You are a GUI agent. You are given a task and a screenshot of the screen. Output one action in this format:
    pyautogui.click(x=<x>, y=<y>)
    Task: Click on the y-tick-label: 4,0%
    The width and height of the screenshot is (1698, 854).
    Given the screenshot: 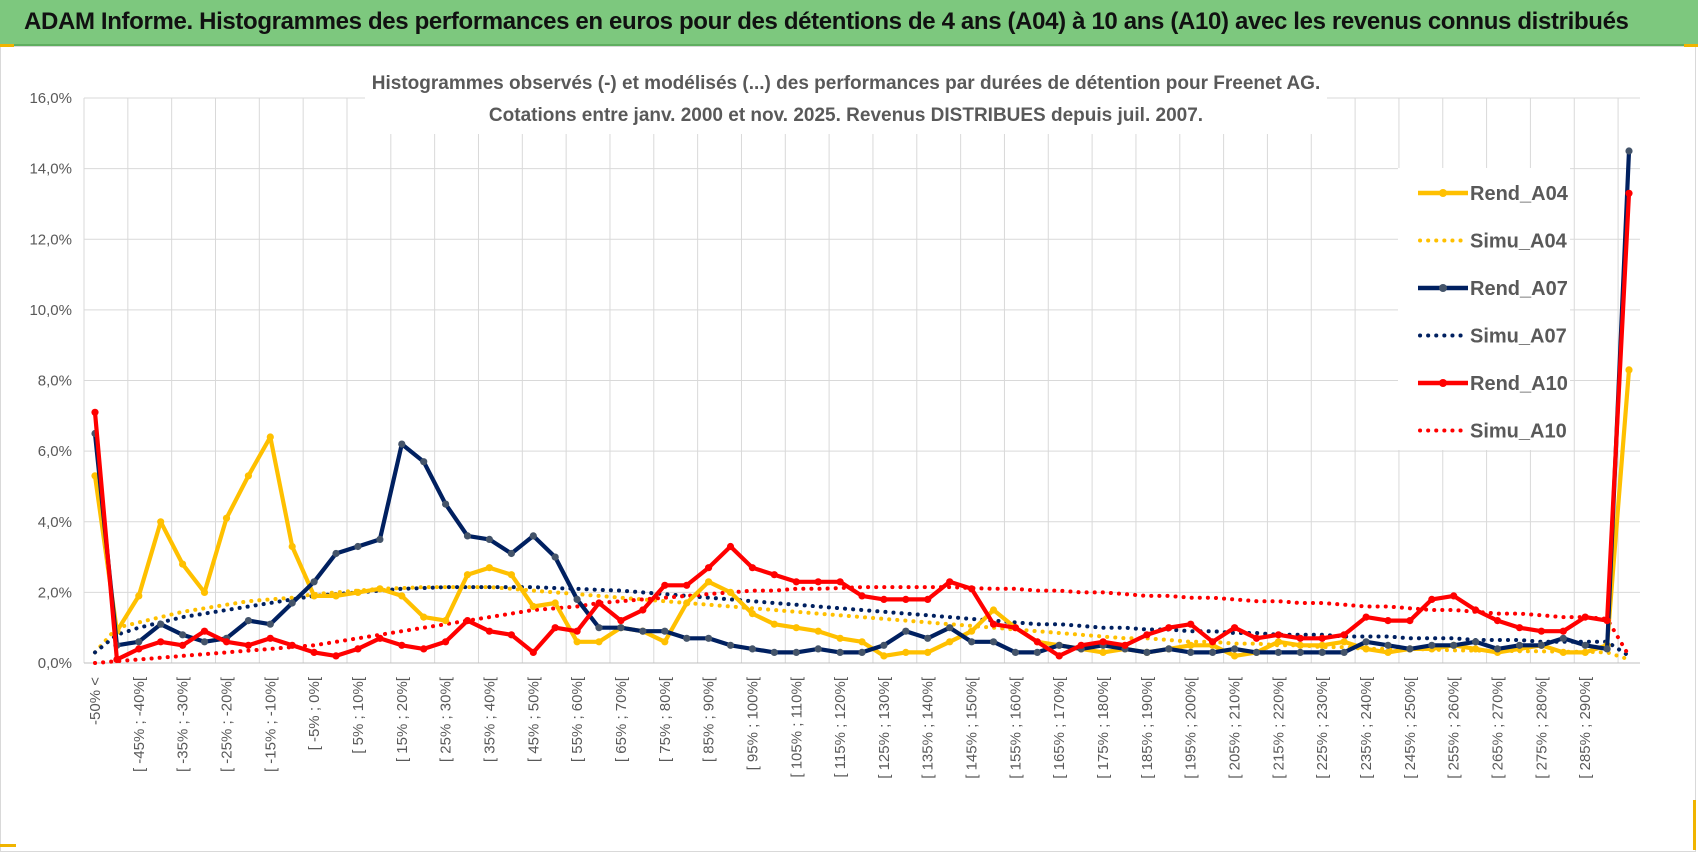 What is the action you would take?
    pyautogui.click(x=55, y=522)
    